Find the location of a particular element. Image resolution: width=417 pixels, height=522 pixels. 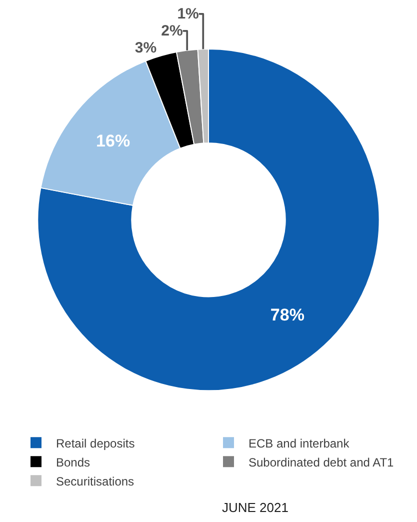

data-label: 2% is located at coordinates (172, 31).